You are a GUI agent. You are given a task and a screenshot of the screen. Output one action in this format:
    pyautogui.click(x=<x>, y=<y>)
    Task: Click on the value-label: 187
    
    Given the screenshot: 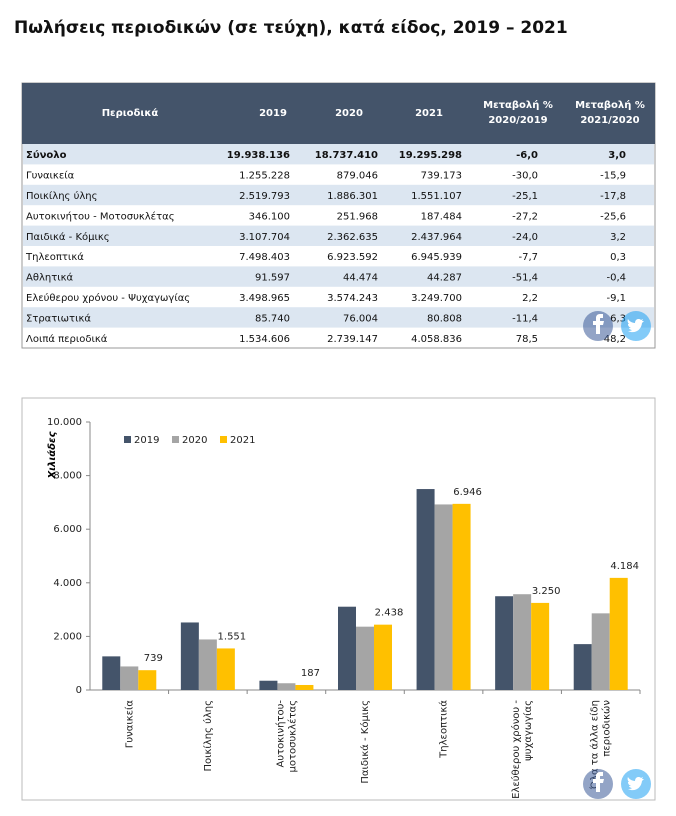 What is the action you would take?
    pyautogui.click(x=310, y=673)
    